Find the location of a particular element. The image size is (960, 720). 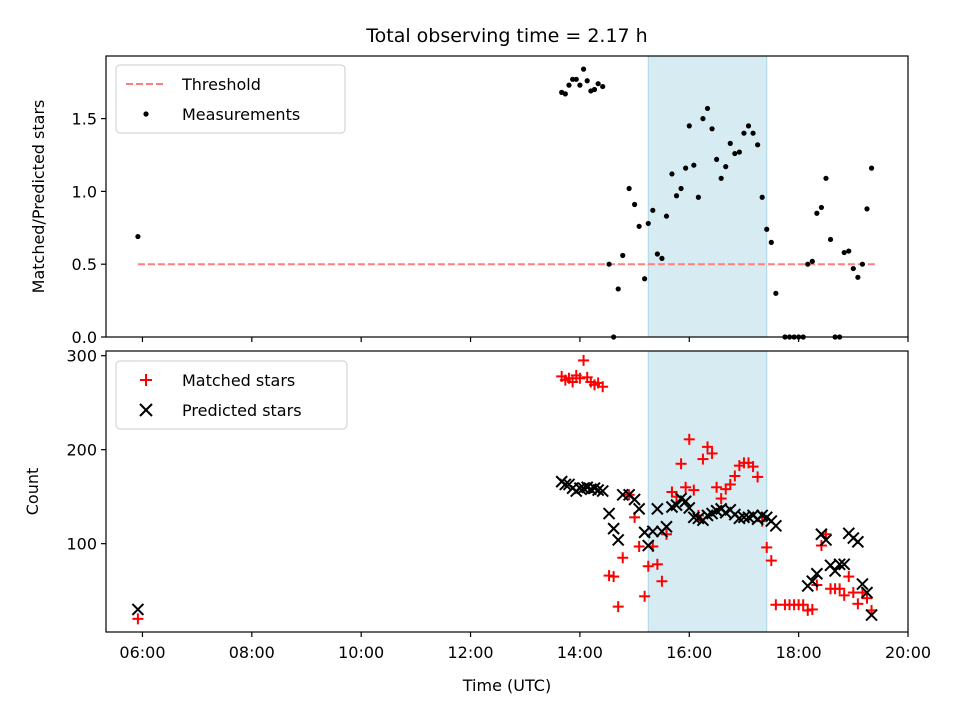

y-axis: 0.0 0.5 1.0 1.5 is located at coordinates (89, 228).